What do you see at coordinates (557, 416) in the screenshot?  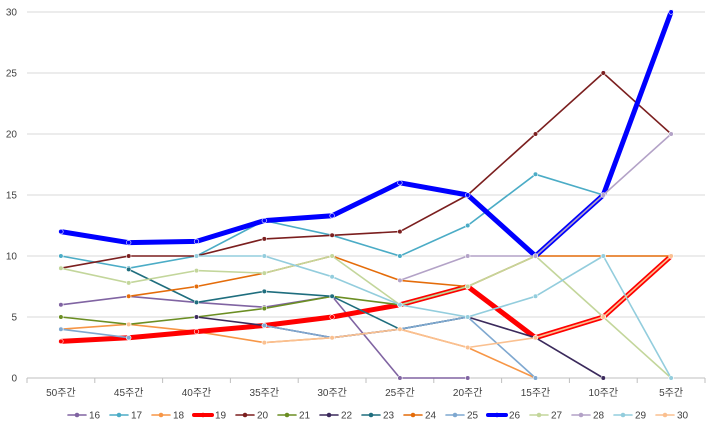 I see `legend-label: 27` at bounding box center [557, 416].